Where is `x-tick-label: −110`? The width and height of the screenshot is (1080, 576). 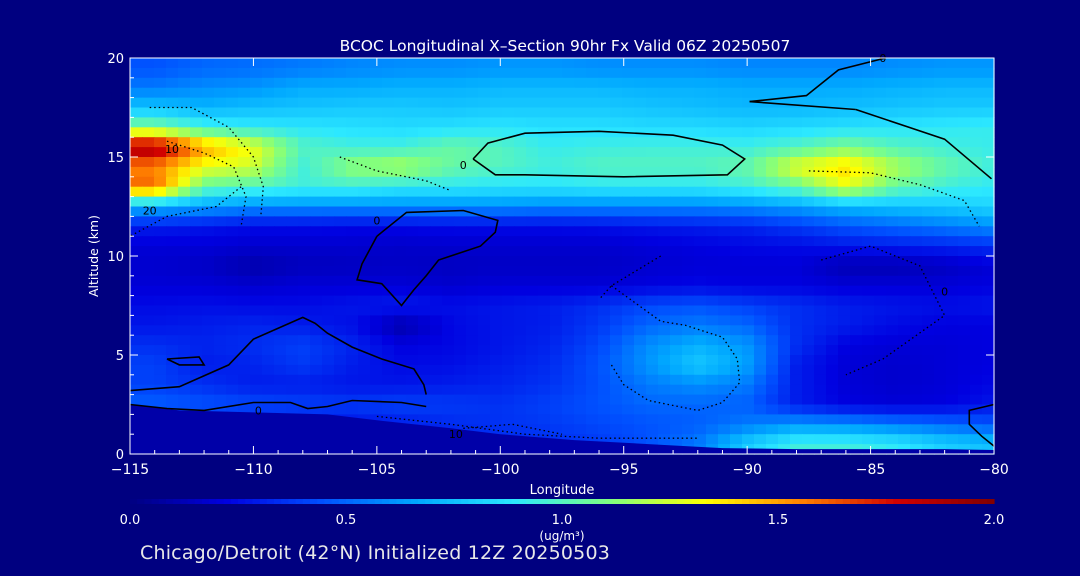
x-tick-label: −110 is located at coordinates (253, 470).